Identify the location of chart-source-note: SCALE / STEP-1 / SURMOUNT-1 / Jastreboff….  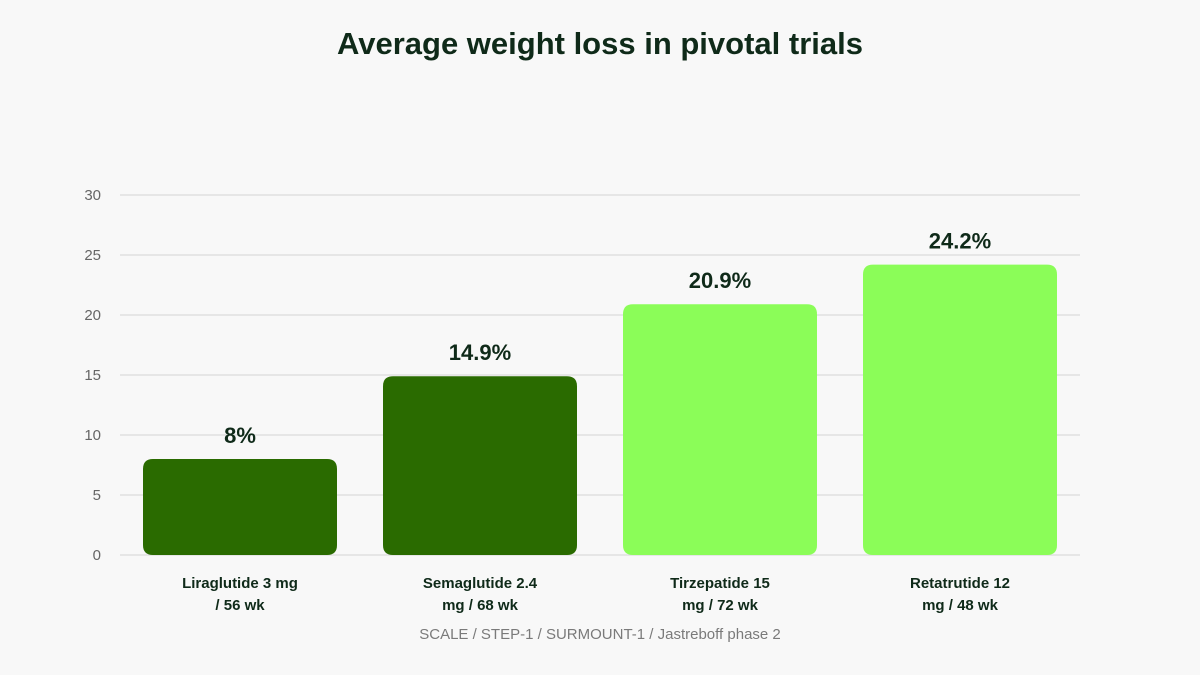
(600, 634).